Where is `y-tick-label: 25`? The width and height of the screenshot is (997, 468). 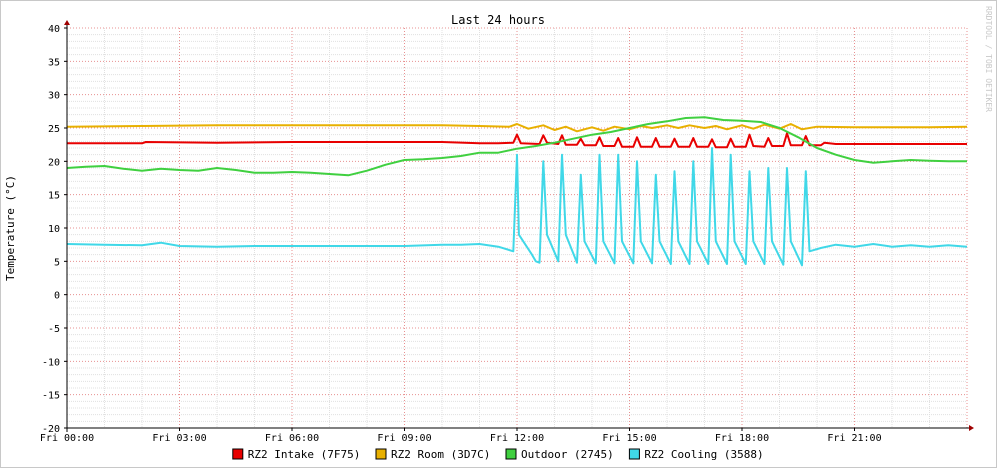
y-tick-label: 25 is located at coordinates (54, 129).